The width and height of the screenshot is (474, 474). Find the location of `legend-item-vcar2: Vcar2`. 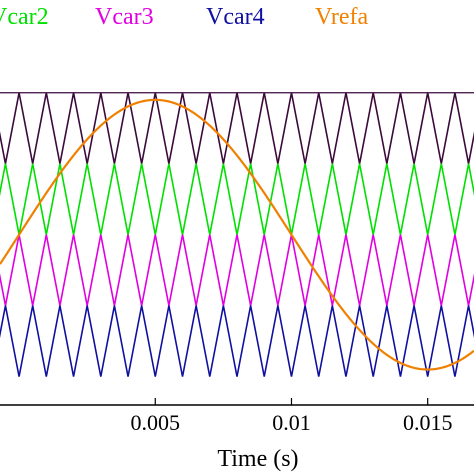

legend-item-vcar2: Vcar2 is located at coordinates (24, 17).